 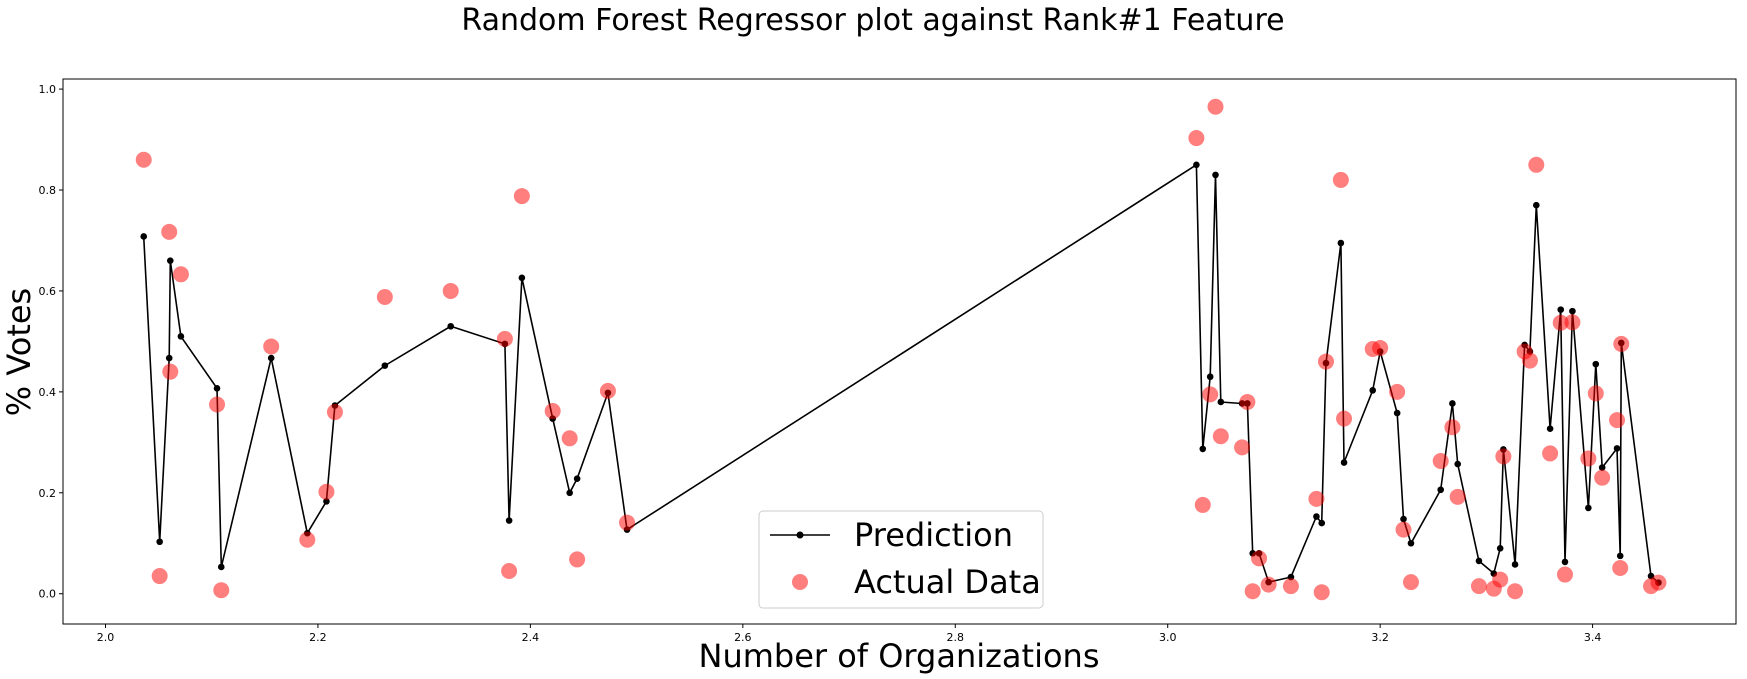 I want to click on x-tick-label: 2.6, so click(x=743, y=637).